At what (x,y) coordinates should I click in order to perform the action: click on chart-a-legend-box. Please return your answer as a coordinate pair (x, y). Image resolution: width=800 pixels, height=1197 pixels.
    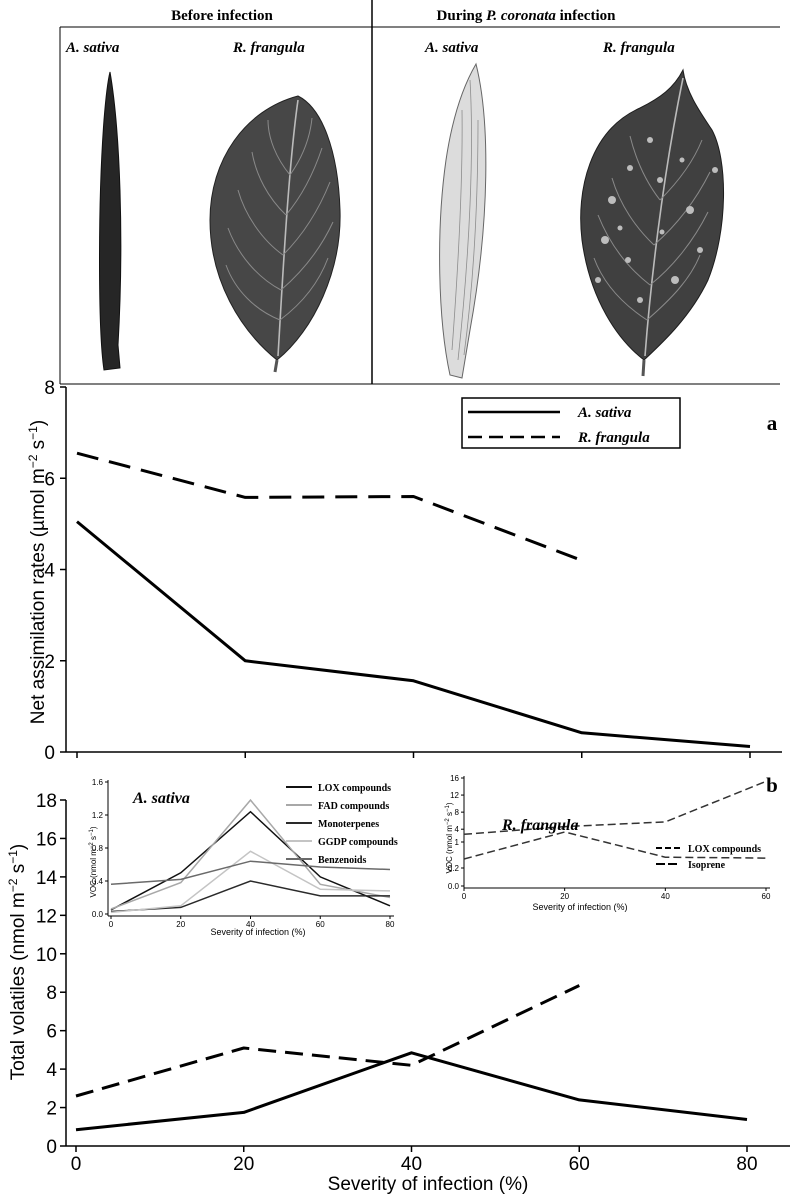
    Looking at the image, I should click on (571, 423).